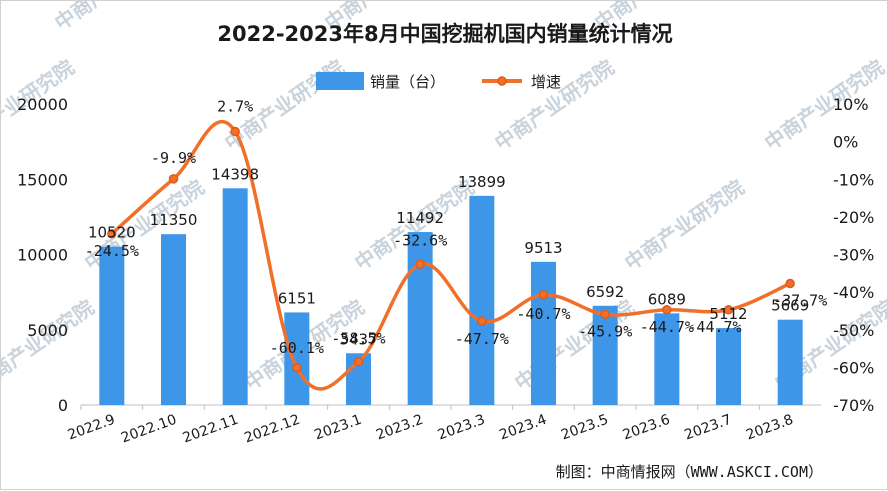 The width and height of the screenshot is (888, 491). What do you see at coordinates (647, 428) in the screenshot?
I see `x-tick-label: 2023.6` at bounding box center [647, 428].